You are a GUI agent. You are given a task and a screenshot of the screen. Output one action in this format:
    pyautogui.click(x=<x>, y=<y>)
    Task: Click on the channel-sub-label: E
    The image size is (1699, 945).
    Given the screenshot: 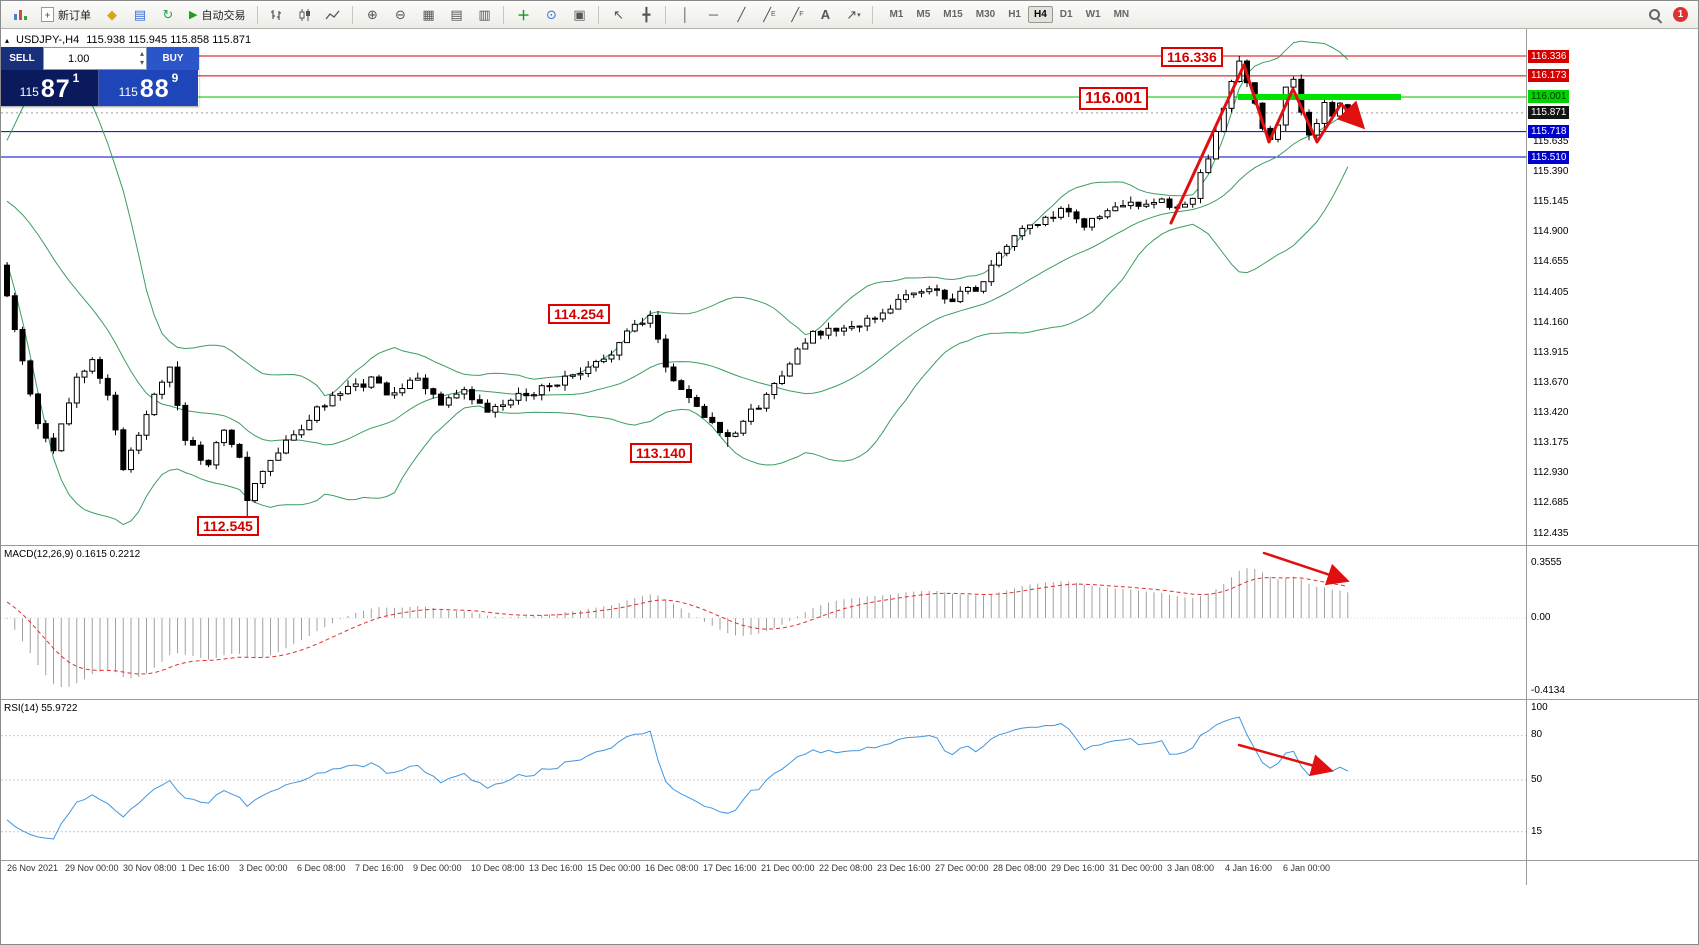 What is the action you would take?
    pyautogui.click(x=773, y=14)
    